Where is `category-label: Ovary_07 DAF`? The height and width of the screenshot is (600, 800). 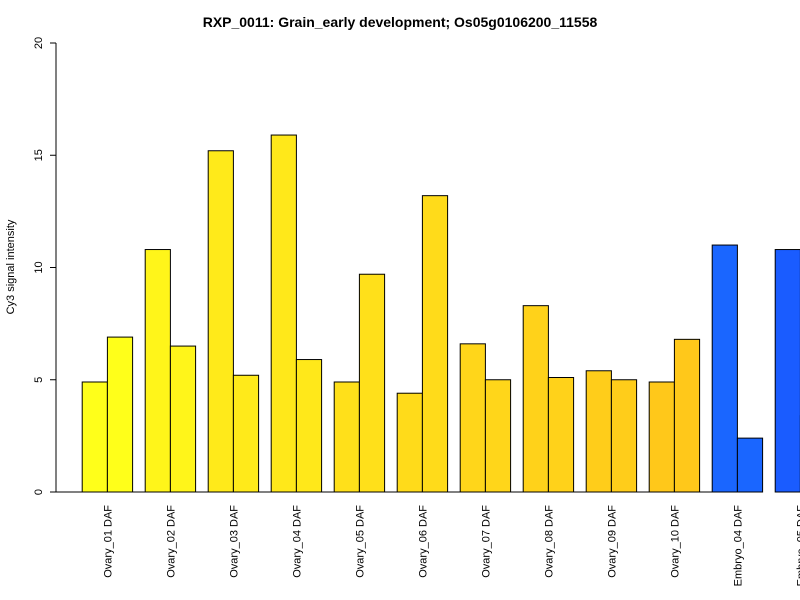
category-label: Ovary_07 DAF is located at coordinates (486, 541).